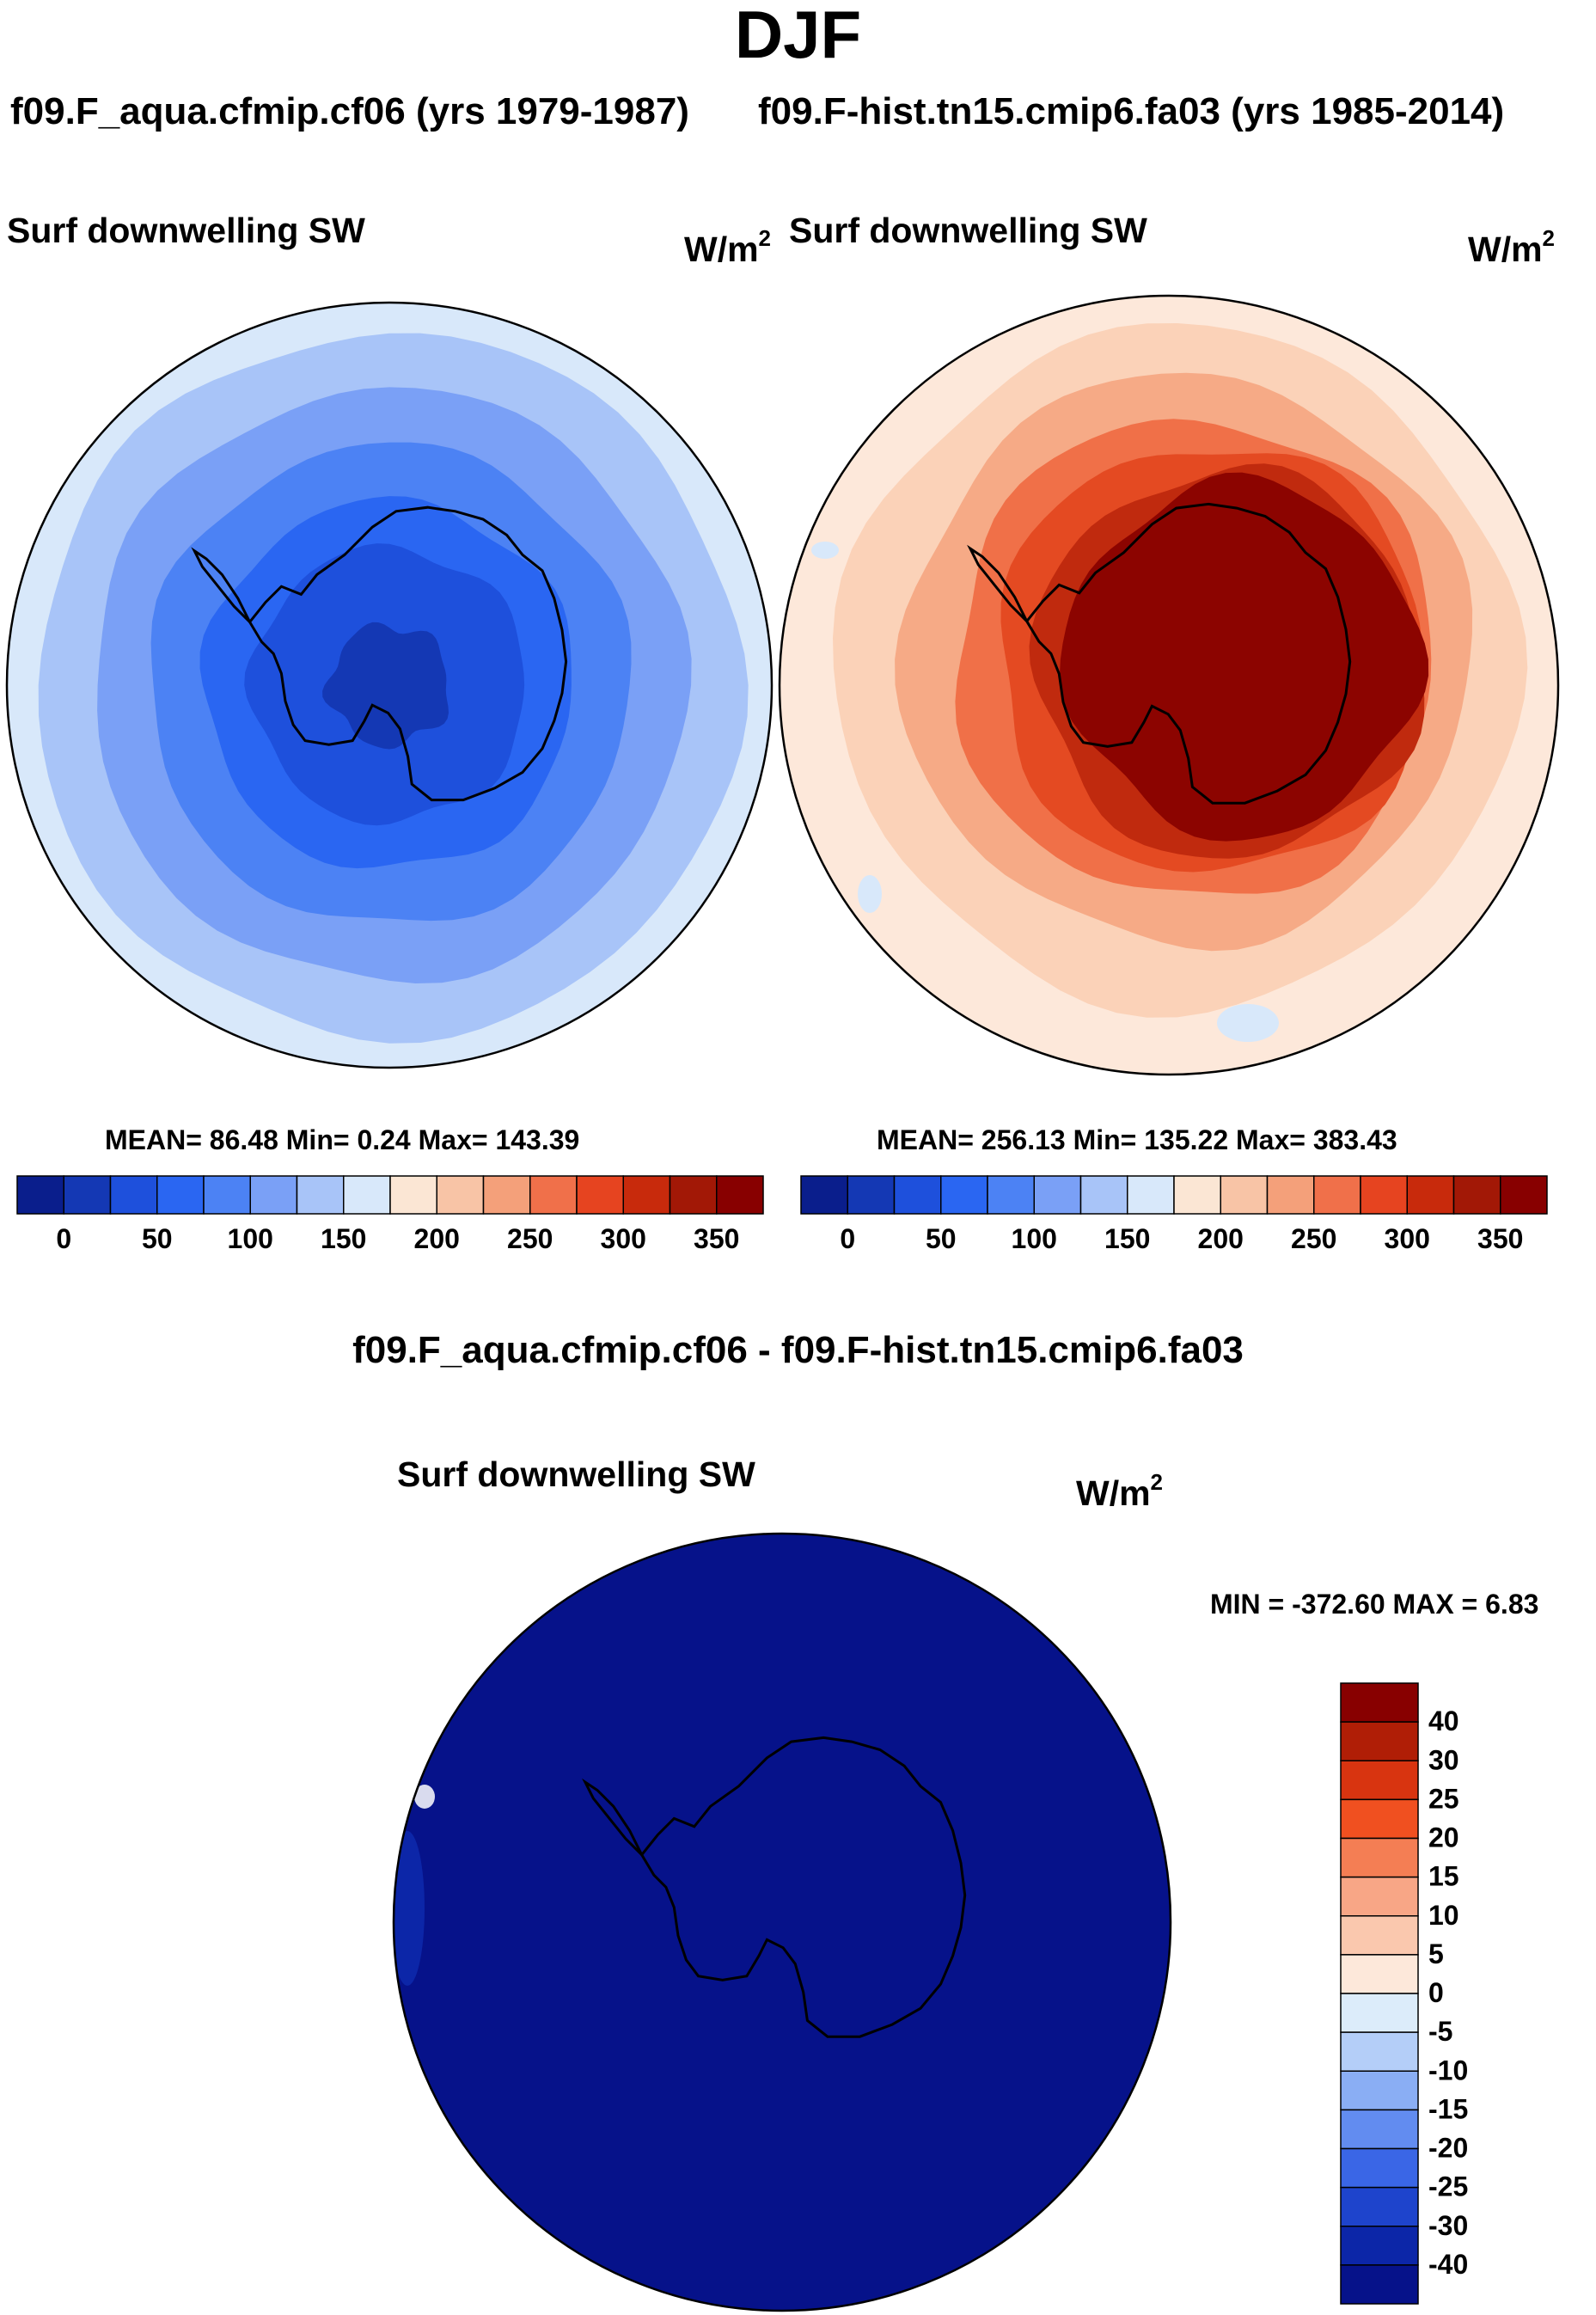 The height and width of the screenshot is (2315, 1596). What do you see at coordinates (1448, 2148) in the screenshot?
I see `colorbar-tick-label: -20` at bounding box center [1448, 2148].